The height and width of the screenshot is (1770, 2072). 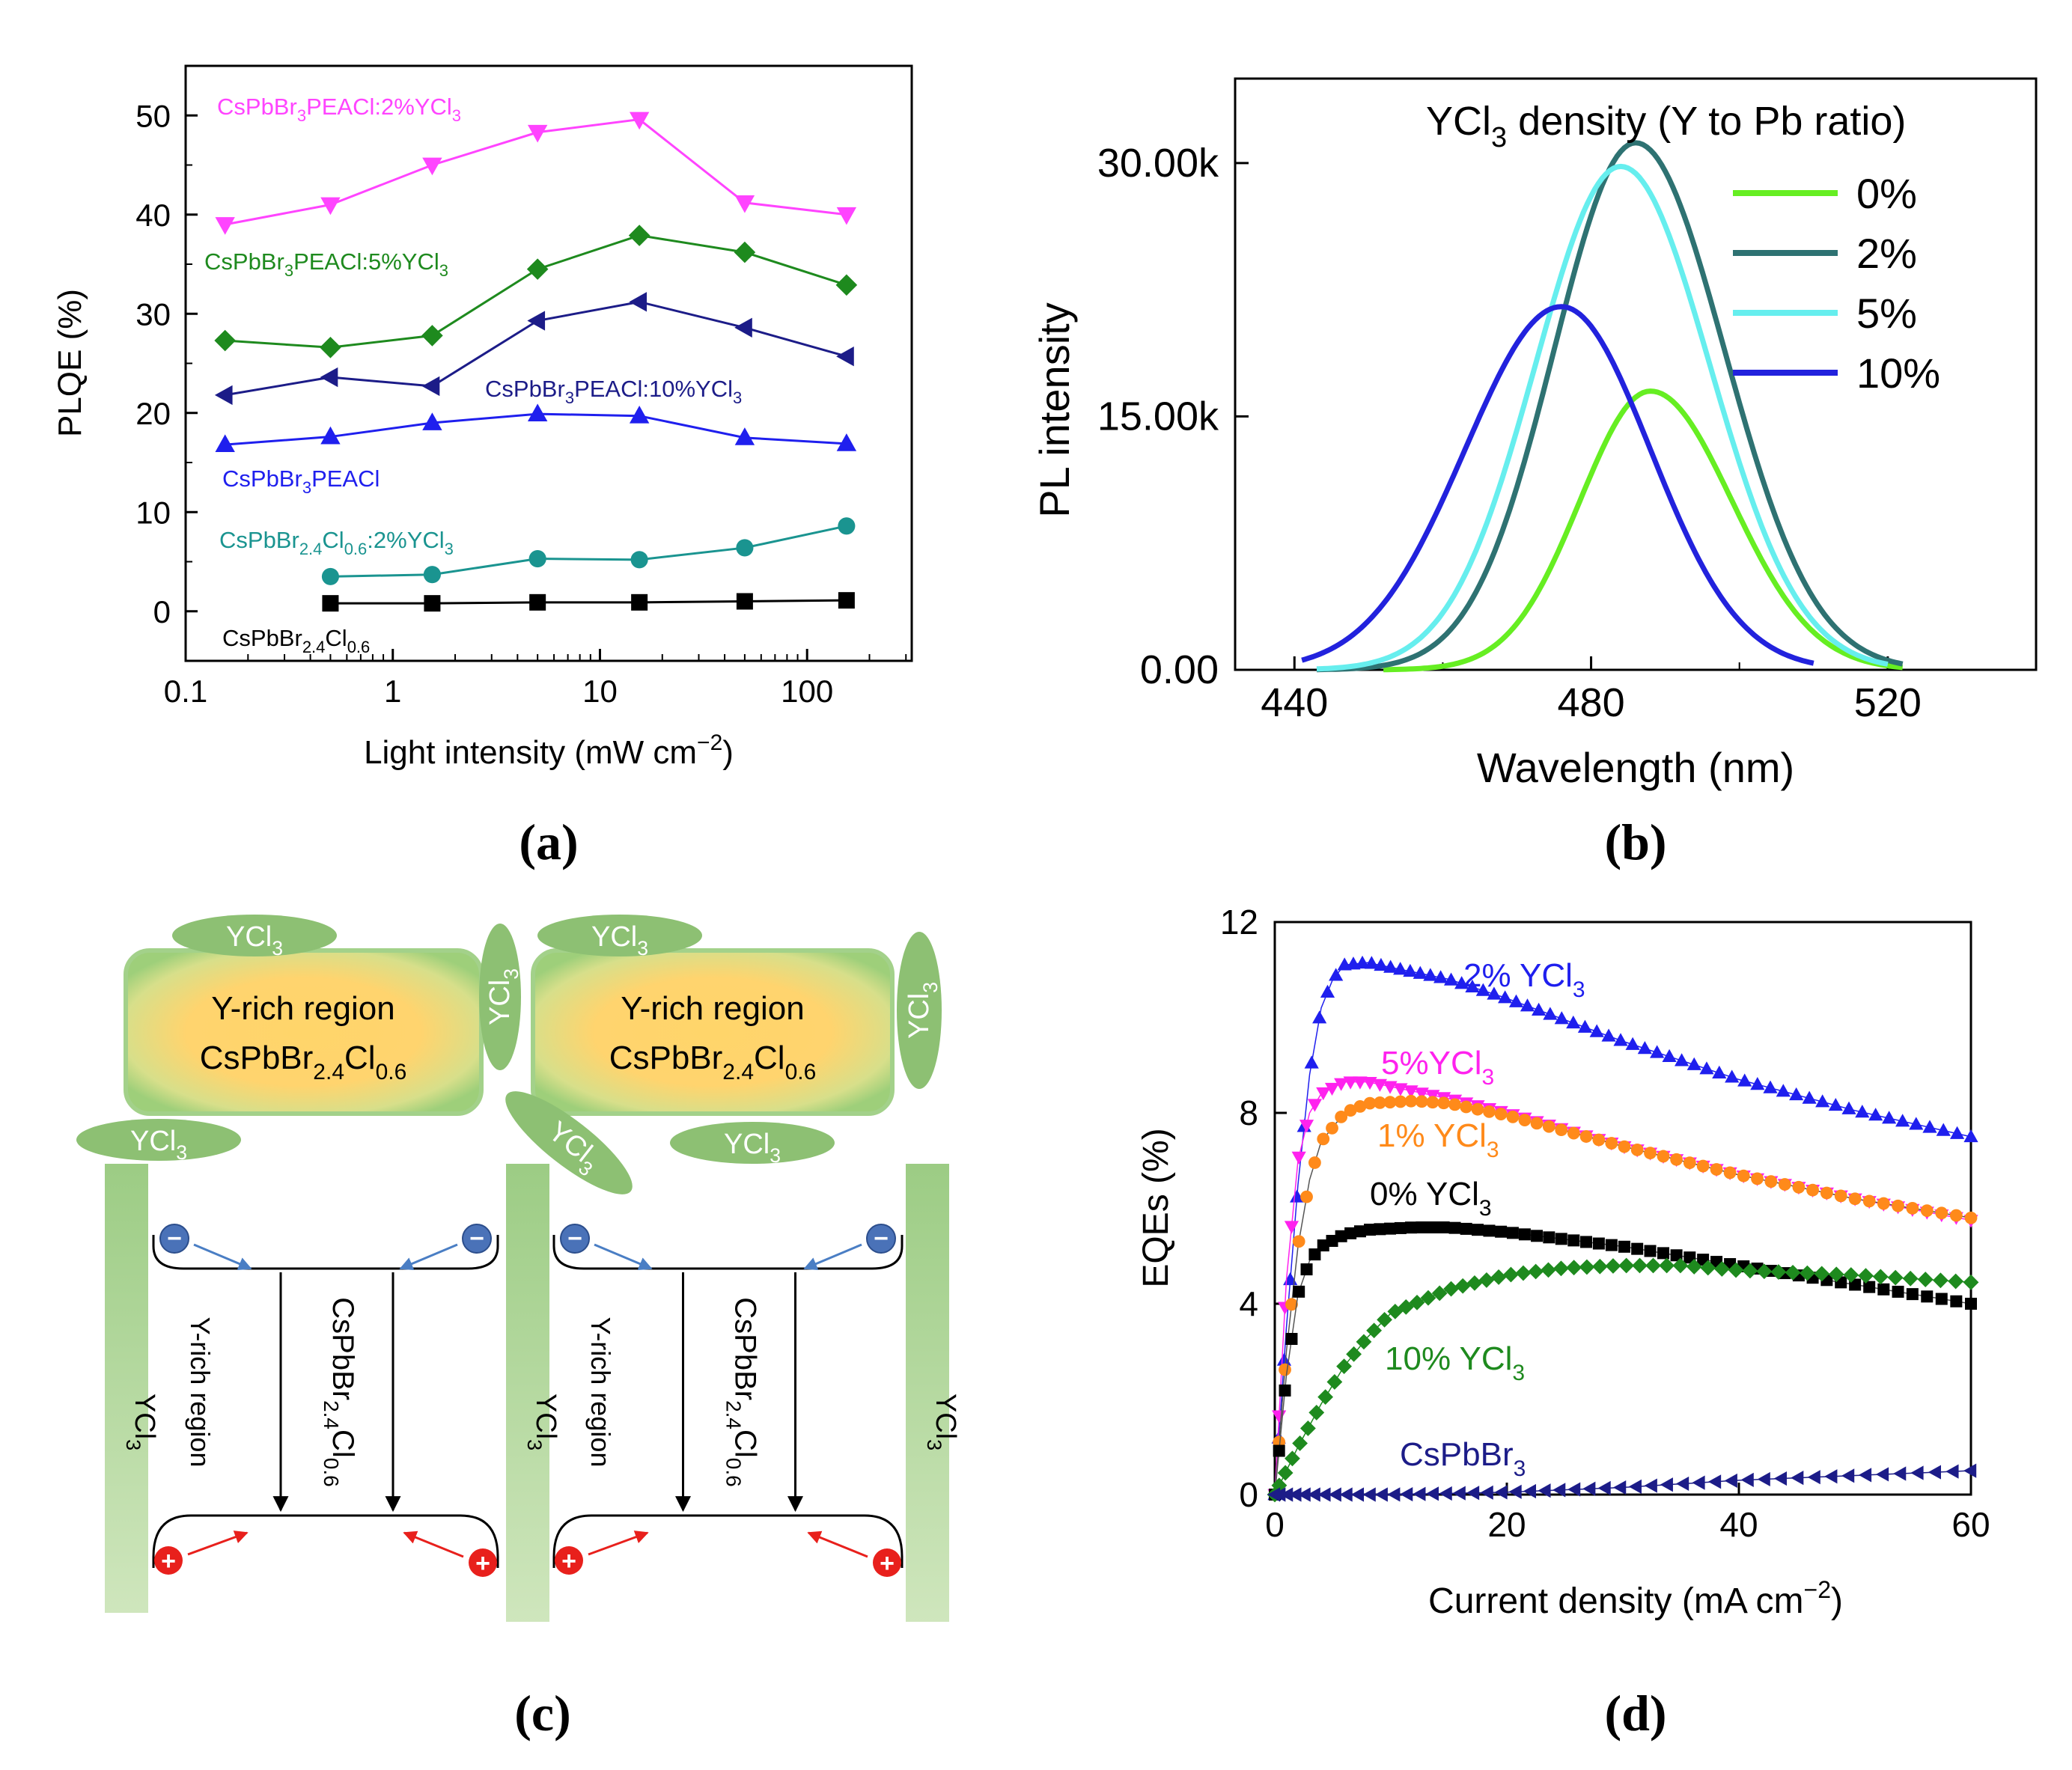 What do you see at coordinates (1054, 410) in the screenshot?
I see `ylabel-b: PL intensity` at bounding box center [1054, 410].